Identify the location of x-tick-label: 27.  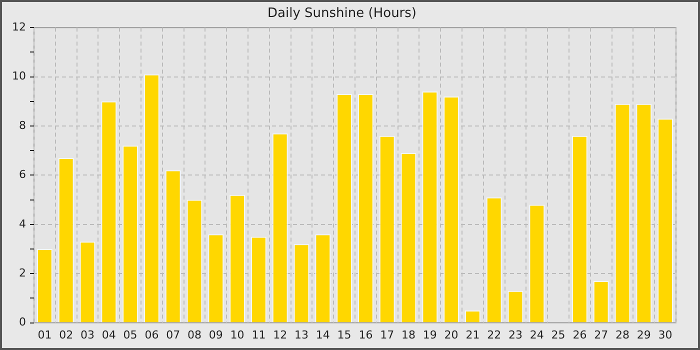
(601, 335).